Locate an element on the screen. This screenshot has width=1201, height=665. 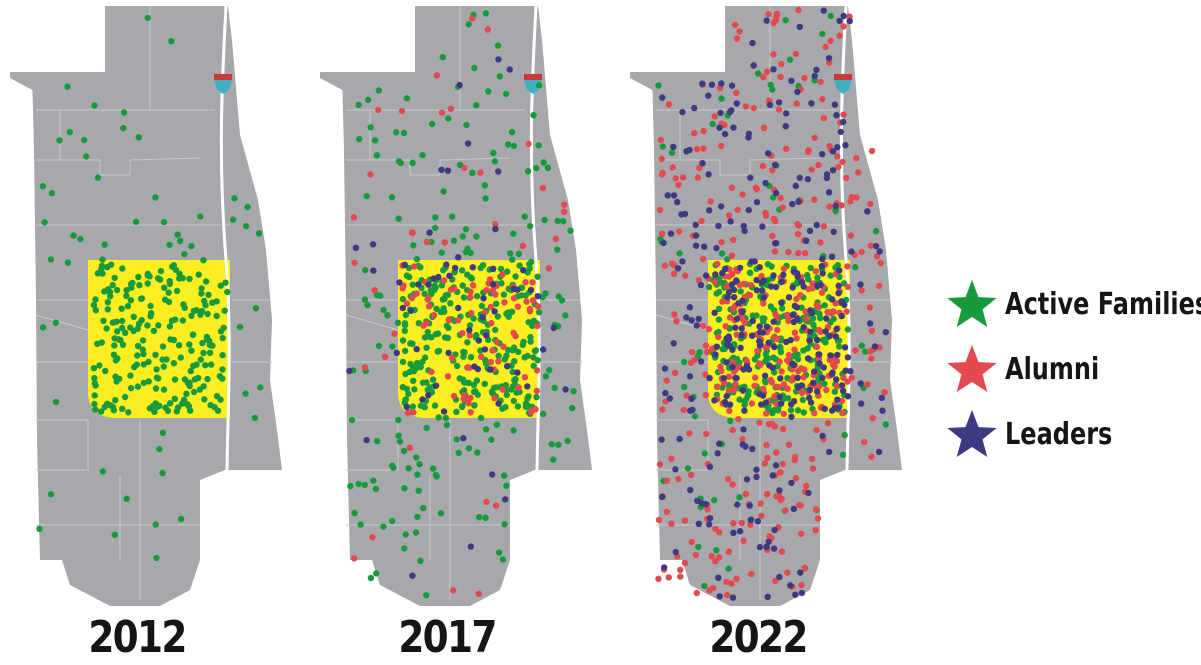
legend-item-active-families: Active Families is located at coordinates (1073, 304).